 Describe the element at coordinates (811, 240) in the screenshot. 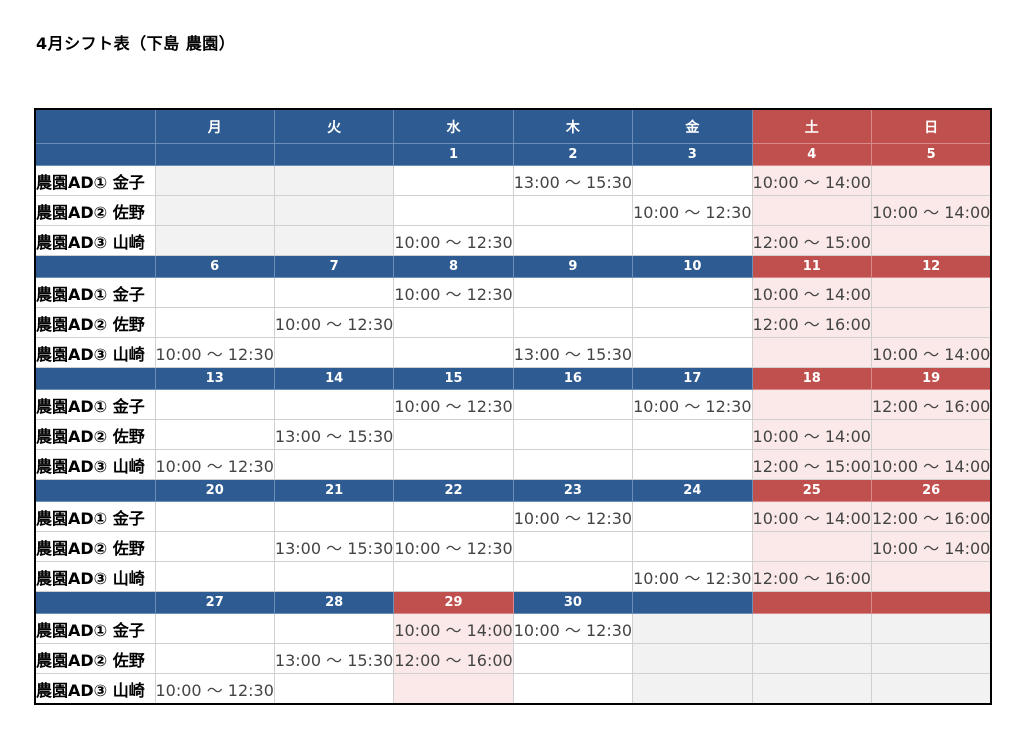

I see `shift-cell: 12:00 ～ 15:00` at that location.